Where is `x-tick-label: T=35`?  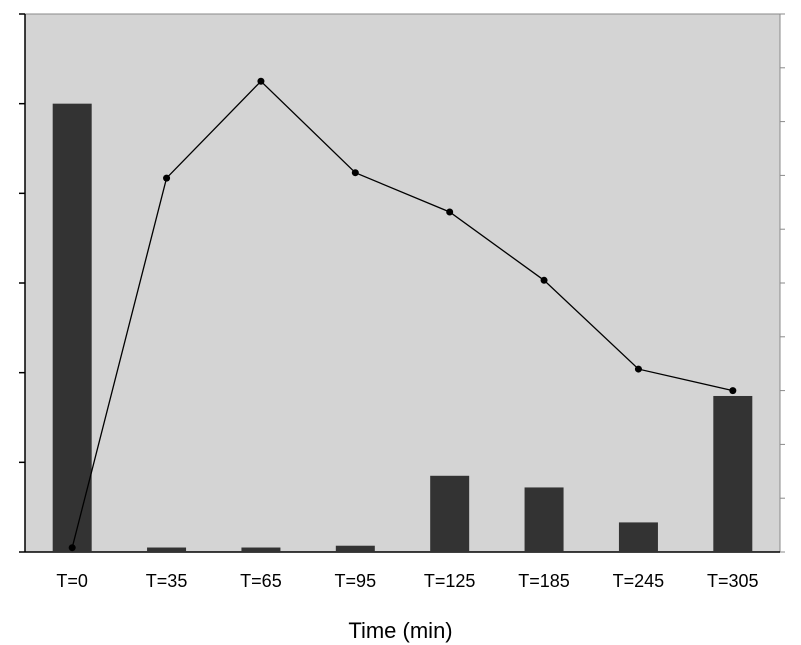 x-tick-label: T=35 is located at coordinates (167, 581).